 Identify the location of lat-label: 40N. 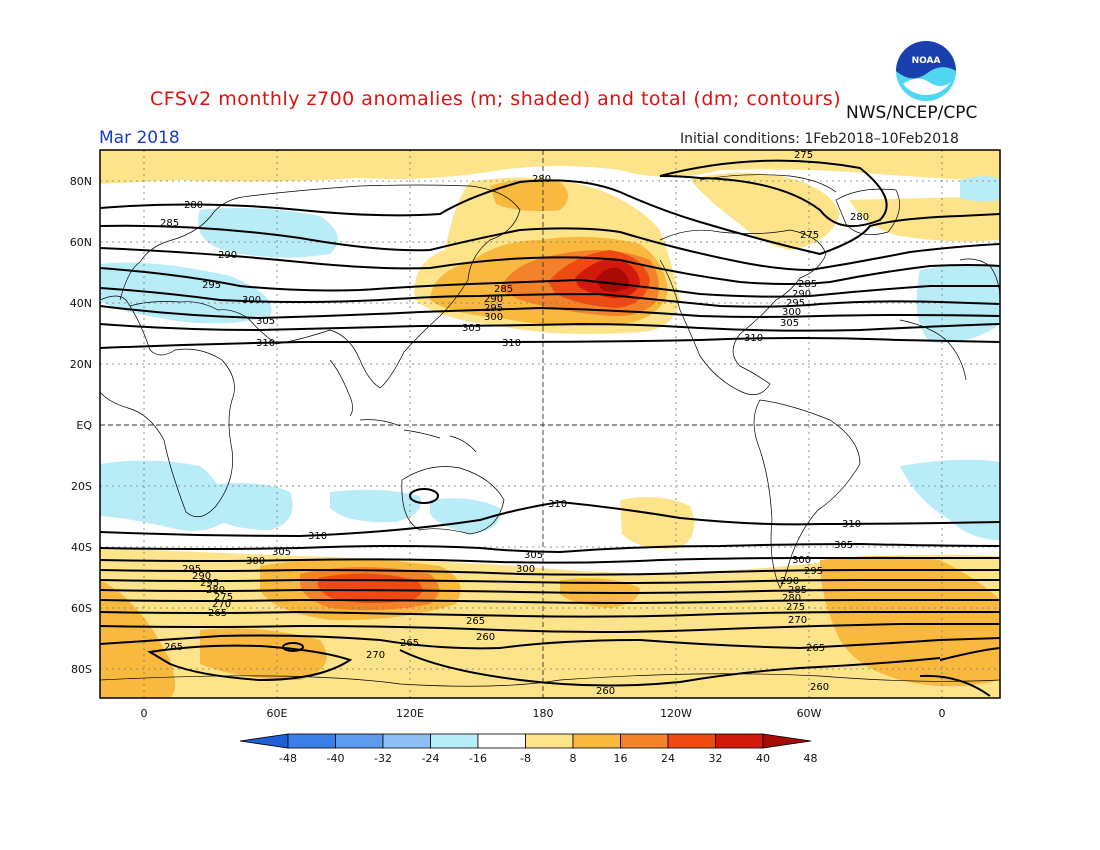
(81, 303).